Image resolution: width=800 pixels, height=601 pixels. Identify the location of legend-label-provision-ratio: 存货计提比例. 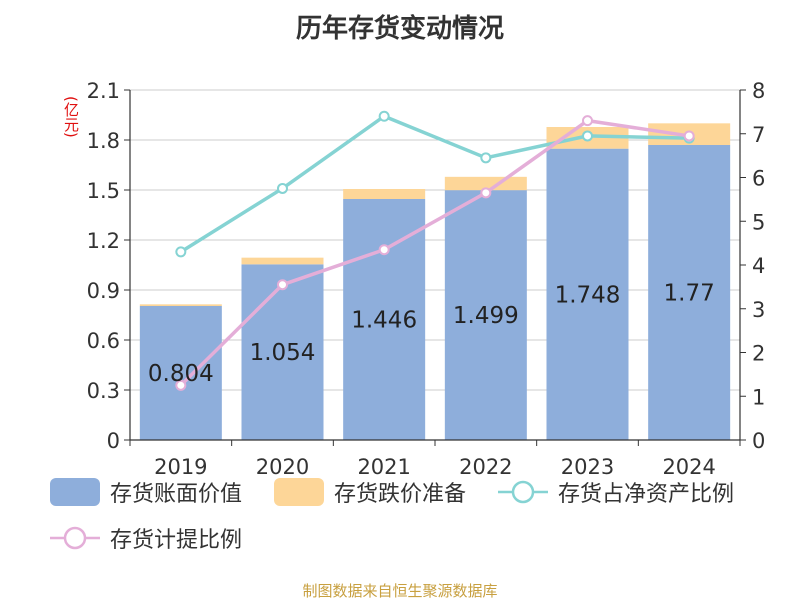
(176, 540).